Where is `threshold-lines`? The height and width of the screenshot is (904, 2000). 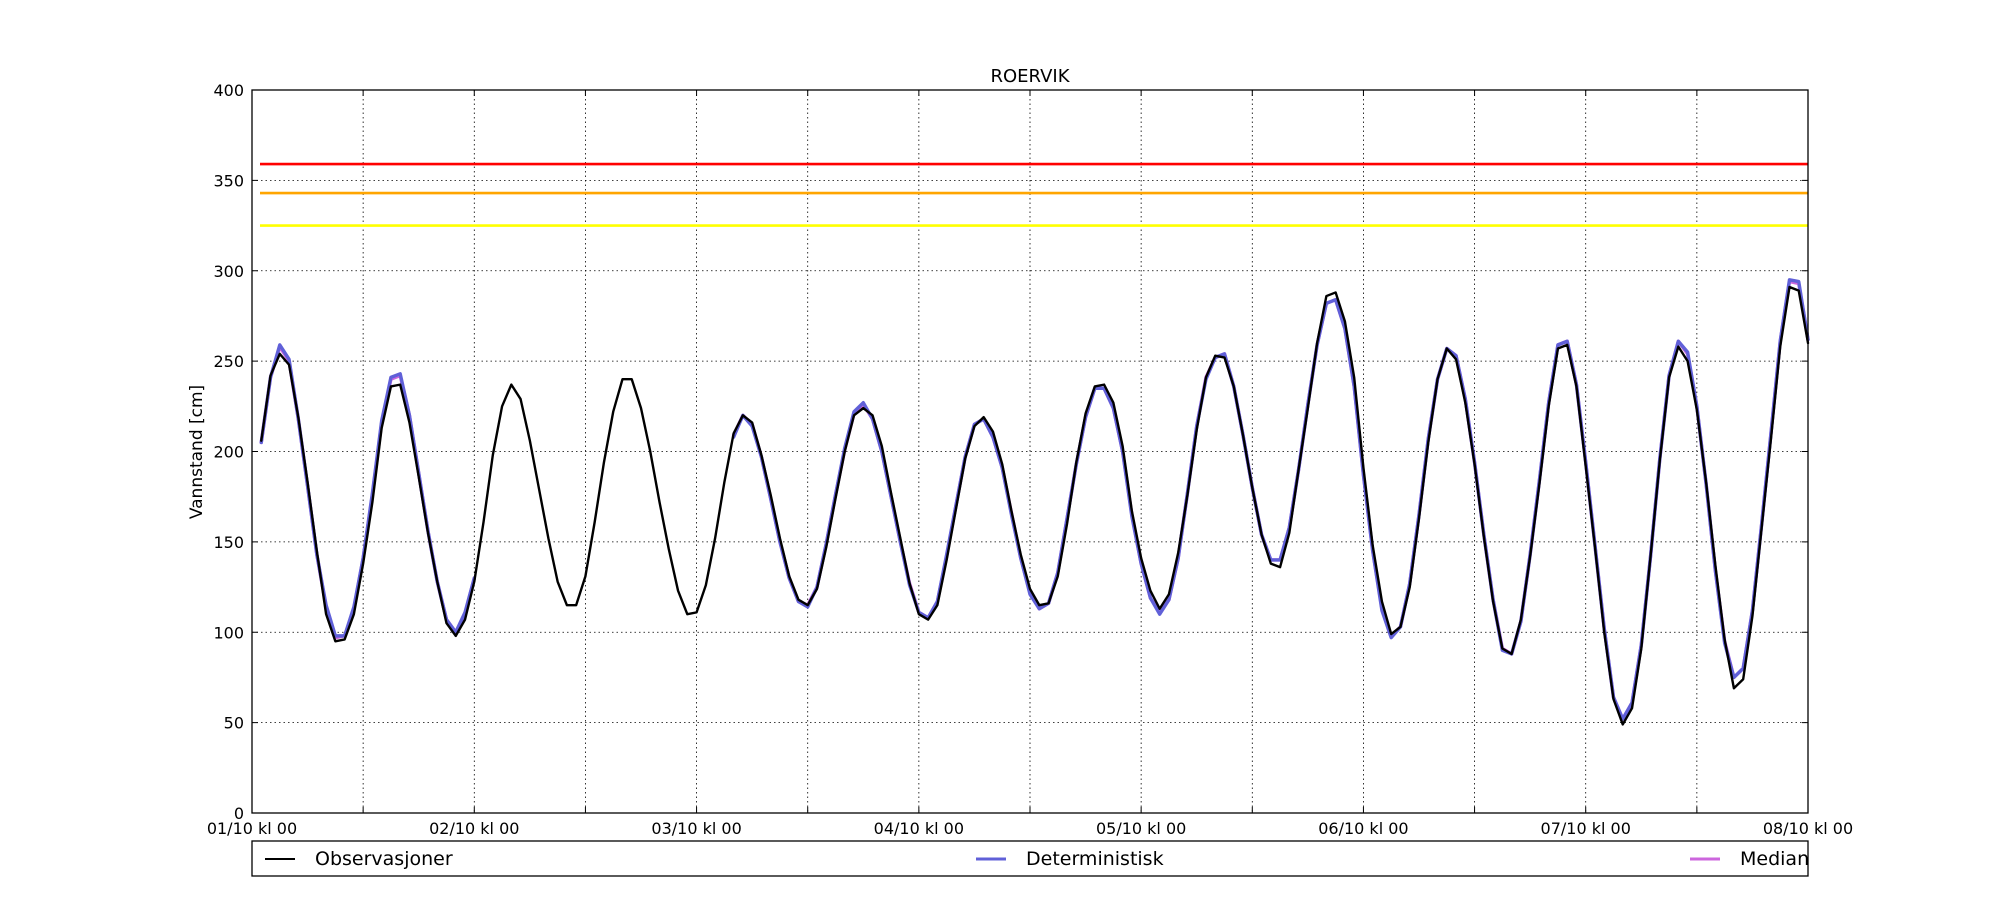 threshold-lines is located at coordinates (1034, 194).